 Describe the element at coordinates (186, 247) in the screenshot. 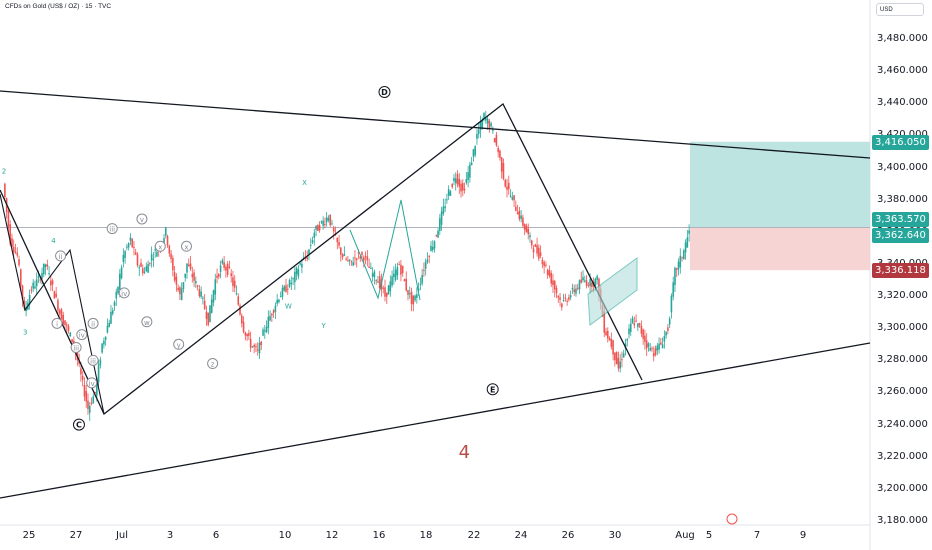

I see `wave-label: x` at that location.